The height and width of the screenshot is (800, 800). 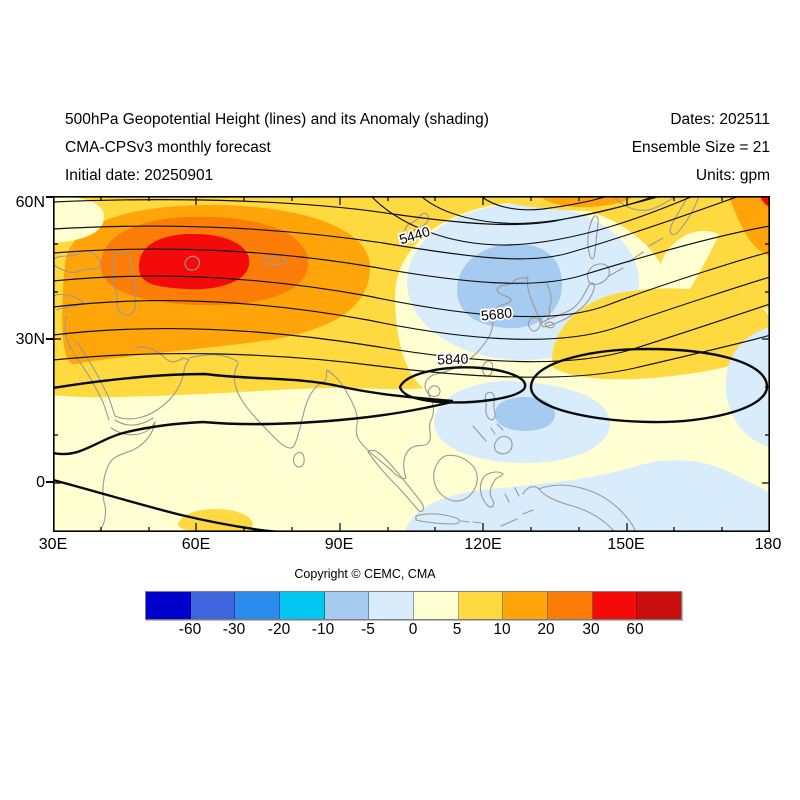 What do you see at coordinates (53, 544) in the screenshot?
I see `x-tick-label-30e: 30E` at bounding box center [53, 544].